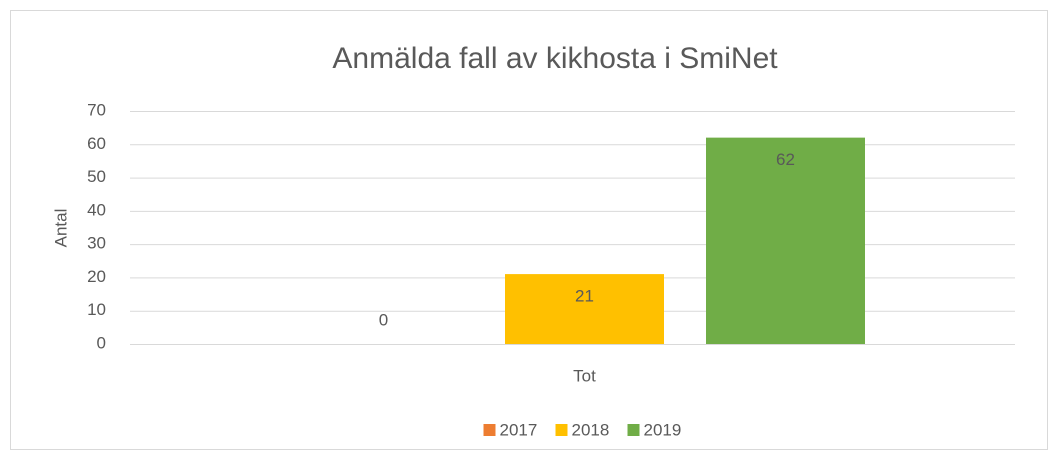 Image resolution: width=1058 pixels, height=461 pixels. What do you see at coordinates (591, 429) in the screenshot?
I see `legend-label: 2018` at bounding box center [591, 429].